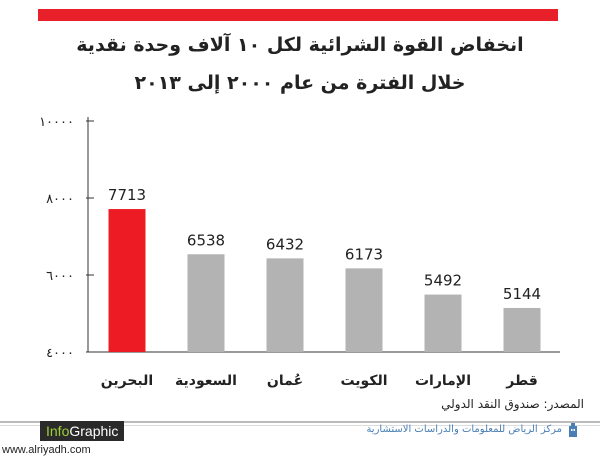 The image size is (600, 459). Describe the element at coordinates (56, 122) in the screenshot. I see `y-tick-label-10000: ١٠٠٠٠` at that location.